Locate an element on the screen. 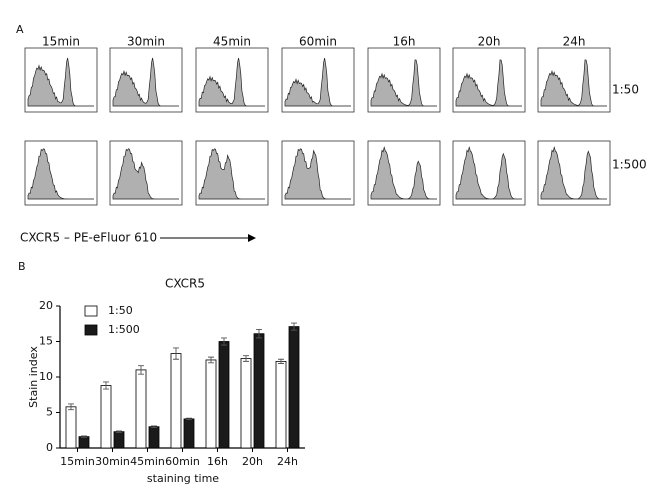 The image size is (662, 500). y-tick-label: 20 is located at coordinates (46, 305).